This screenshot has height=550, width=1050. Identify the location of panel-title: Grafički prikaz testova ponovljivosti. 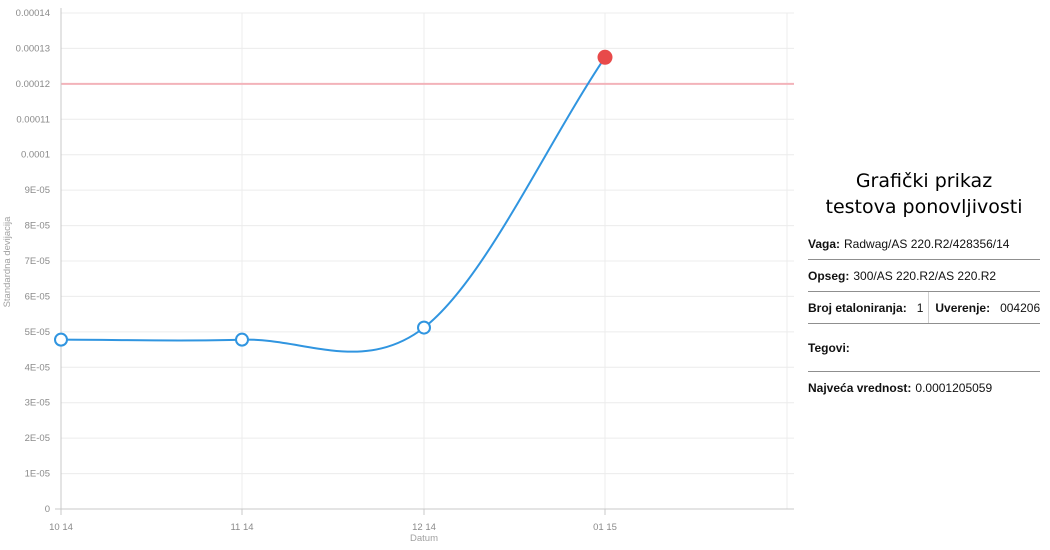
(926, 194).